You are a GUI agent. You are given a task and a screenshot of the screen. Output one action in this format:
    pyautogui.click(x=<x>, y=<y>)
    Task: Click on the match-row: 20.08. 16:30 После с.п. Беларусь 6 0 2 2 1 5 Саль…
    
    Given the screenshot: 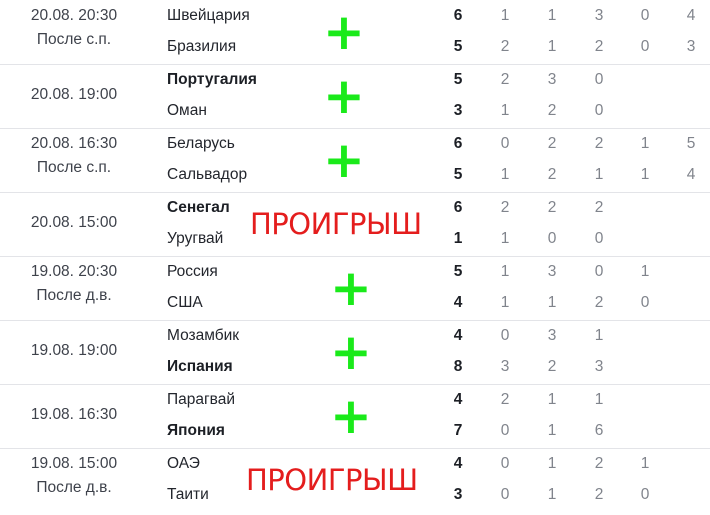 What is the action you would take?
    pyautogui.click(x=355, y=160)
    